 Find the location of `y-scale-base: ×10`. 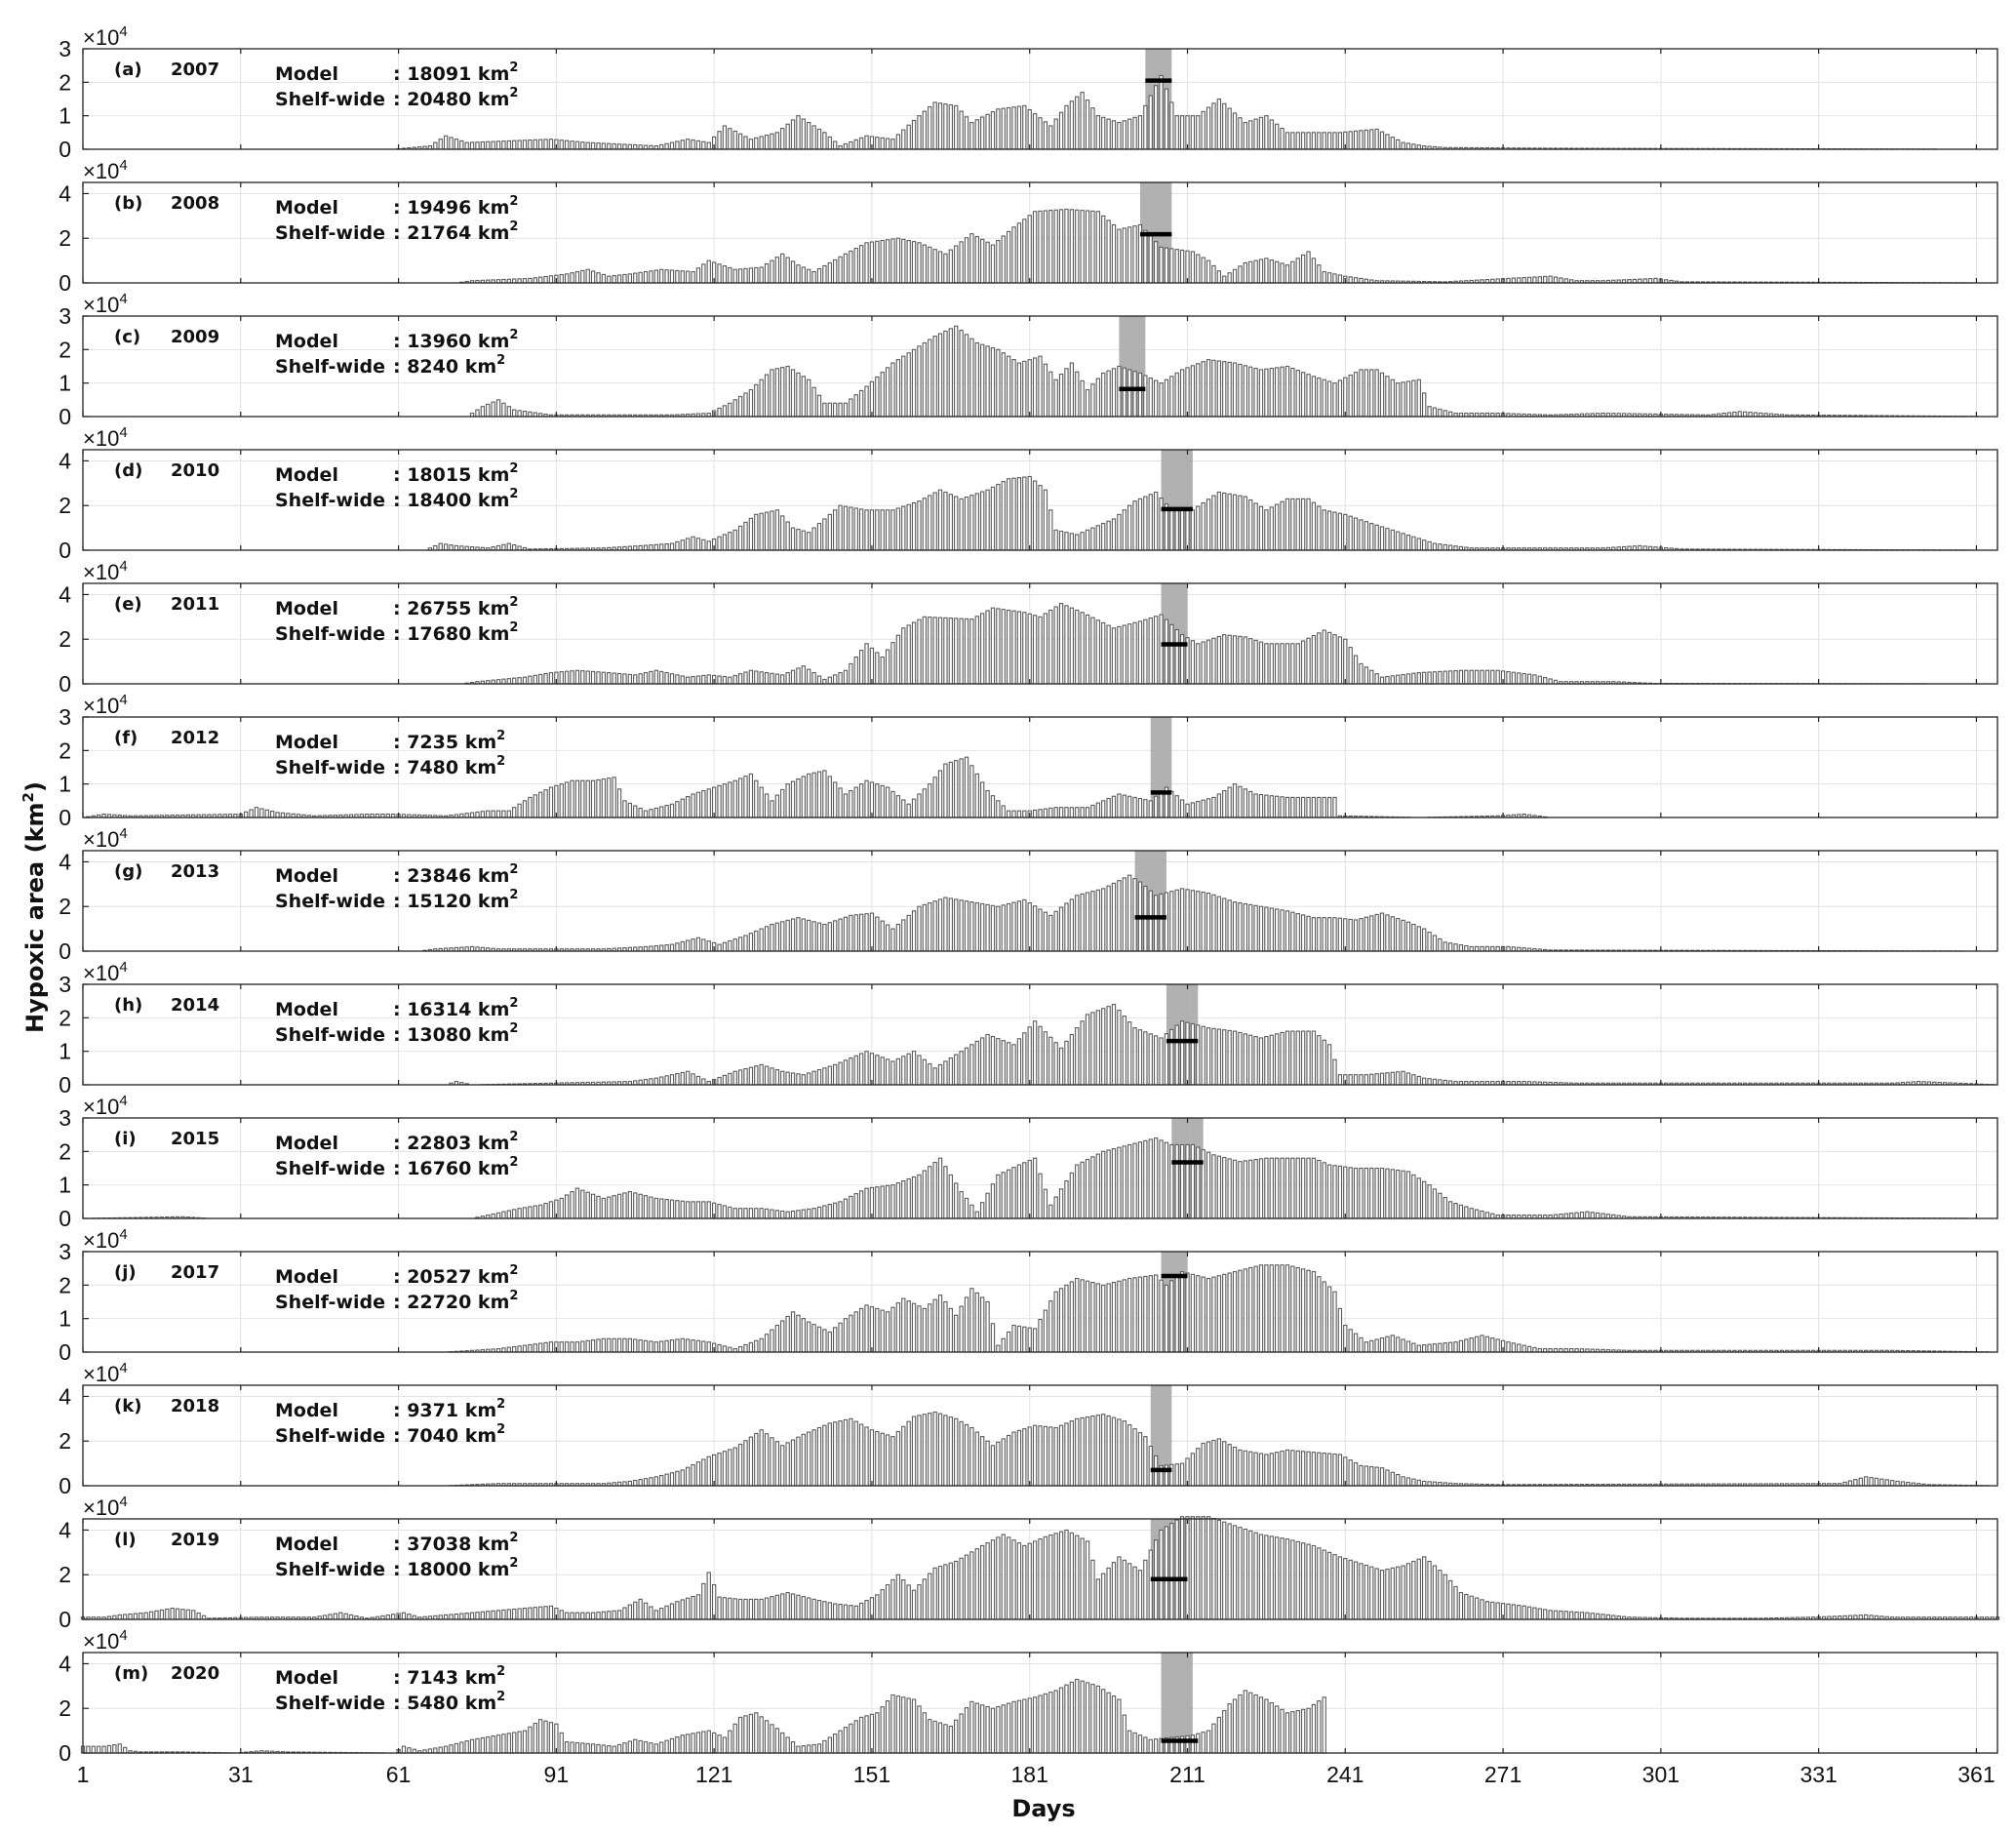

y-scale-base: ×10 is located at coordinates (101, 839).